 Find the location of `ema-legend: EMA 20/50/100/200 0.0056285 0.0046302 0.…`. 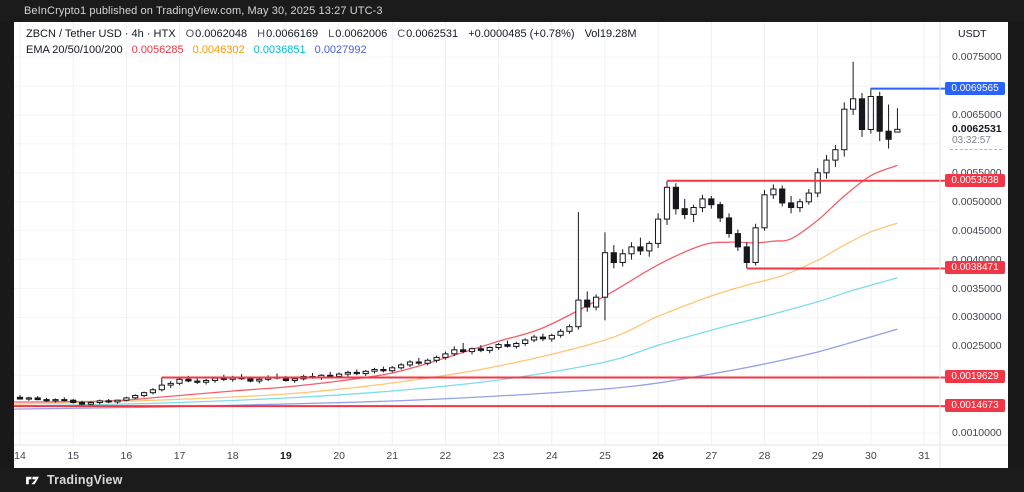

ema-legend: EMA 20/50/100/200 0.0056285 0.0046302 0.… is located at coordinates (336, 50).